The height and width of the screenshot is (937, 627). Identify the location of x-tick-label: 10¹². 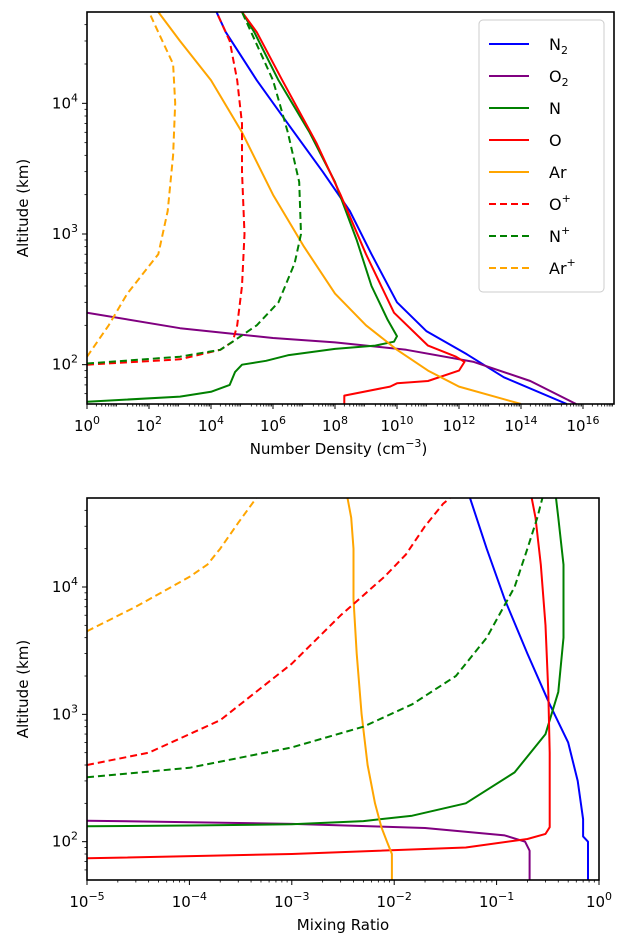
(458, 424).